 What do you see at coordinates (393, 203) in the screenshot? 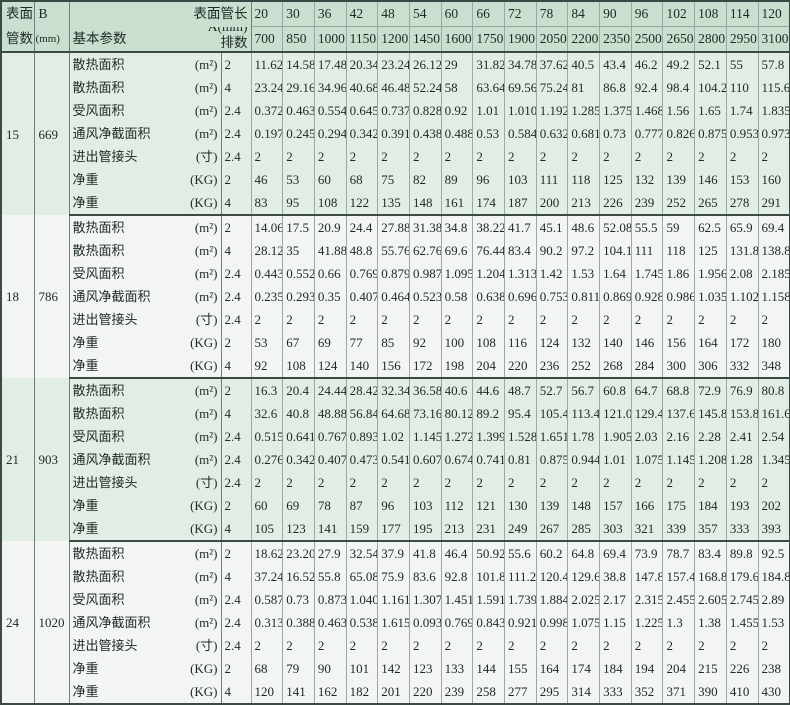
I see `value-cell: 135` at bounding box center [393, 203].